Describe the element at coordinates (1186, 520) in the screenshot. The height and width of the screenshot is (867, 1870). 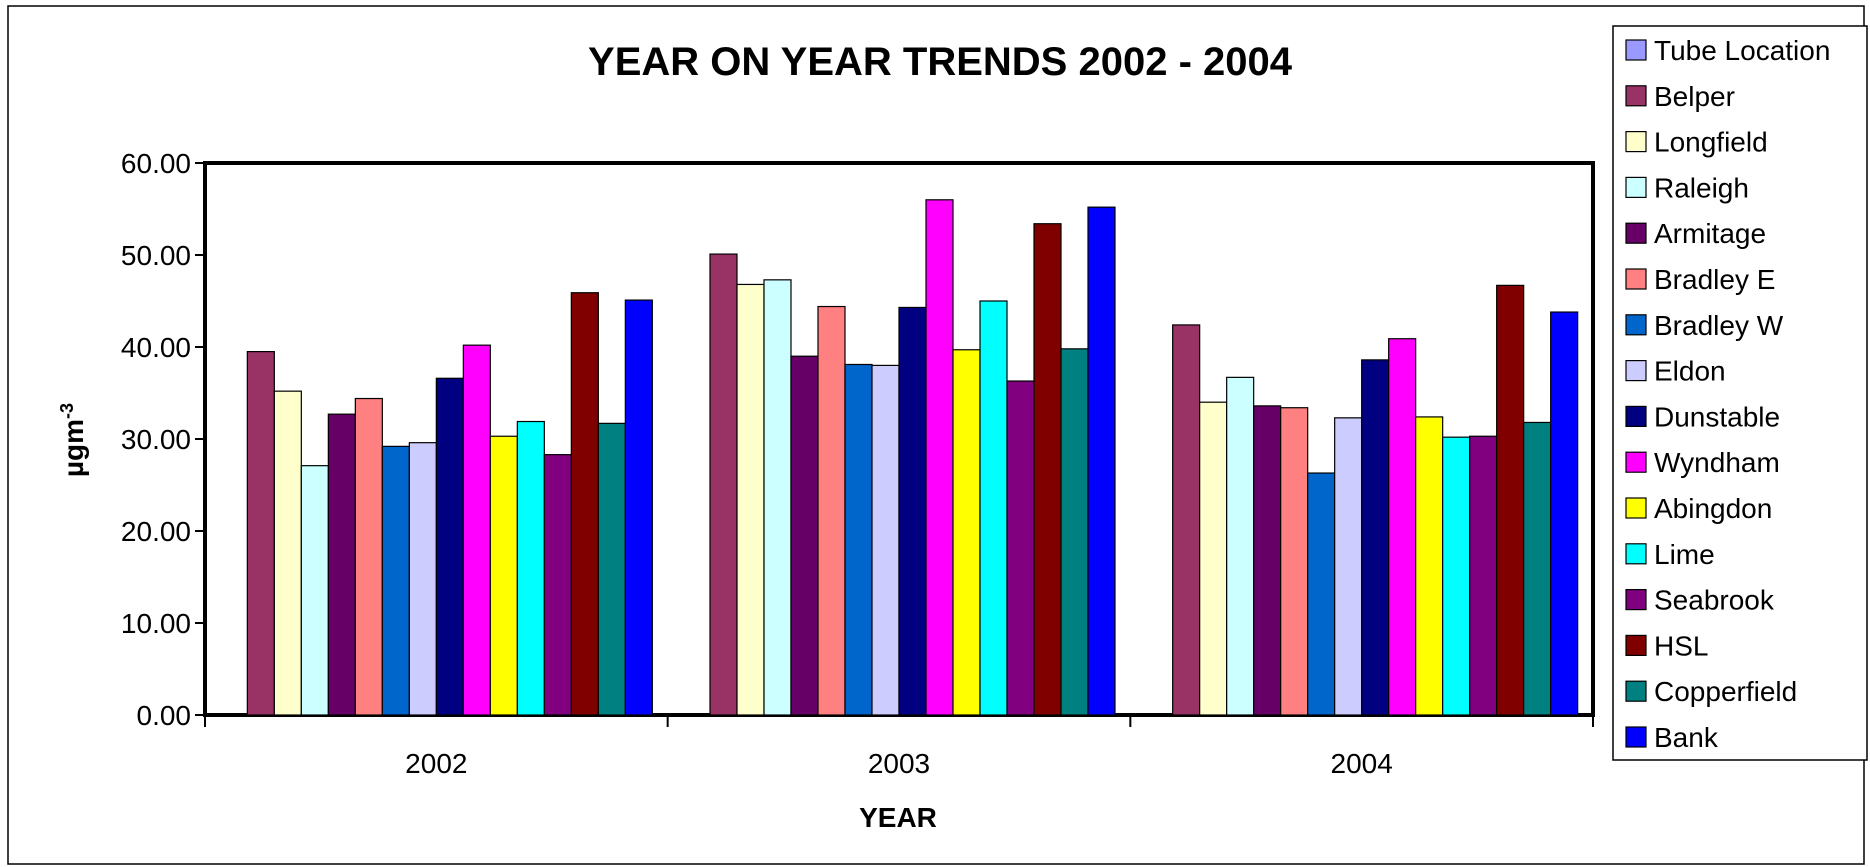
I see `bar-belper-2004` at that location.